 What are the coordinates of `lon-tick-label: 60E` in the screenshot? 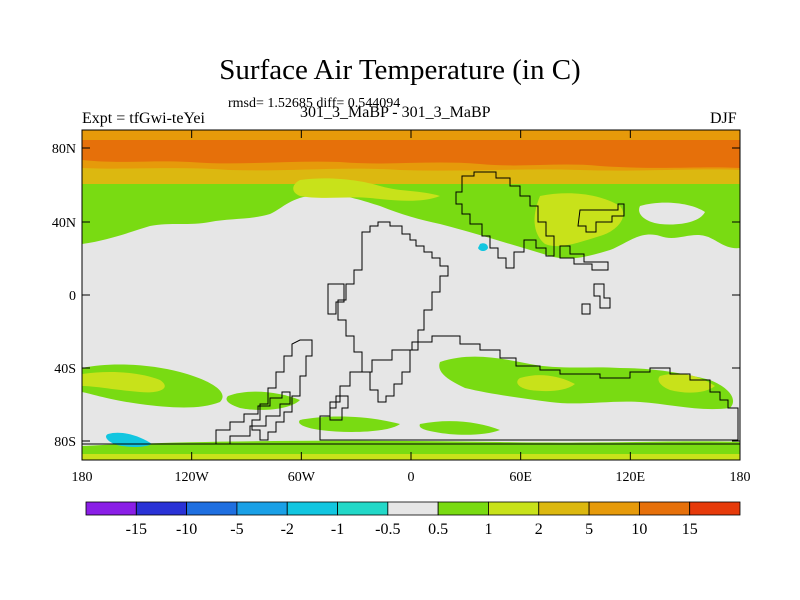 It's located at (520, 477).